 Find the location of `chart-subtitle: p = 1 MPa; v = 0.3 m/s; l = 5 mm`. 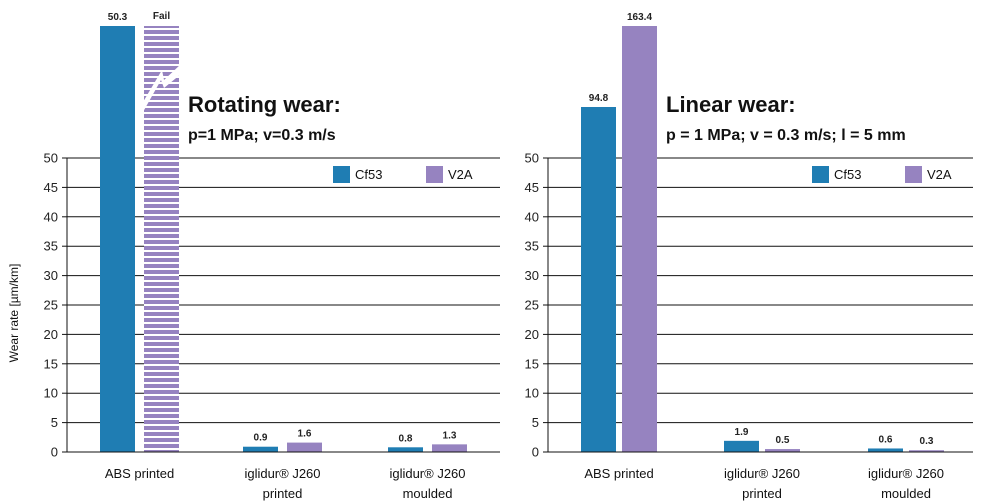

chart-subtitle: p = 1 MPa; v = 0.3 m/s; l = 5 mm is located at coordinates (786, 135).